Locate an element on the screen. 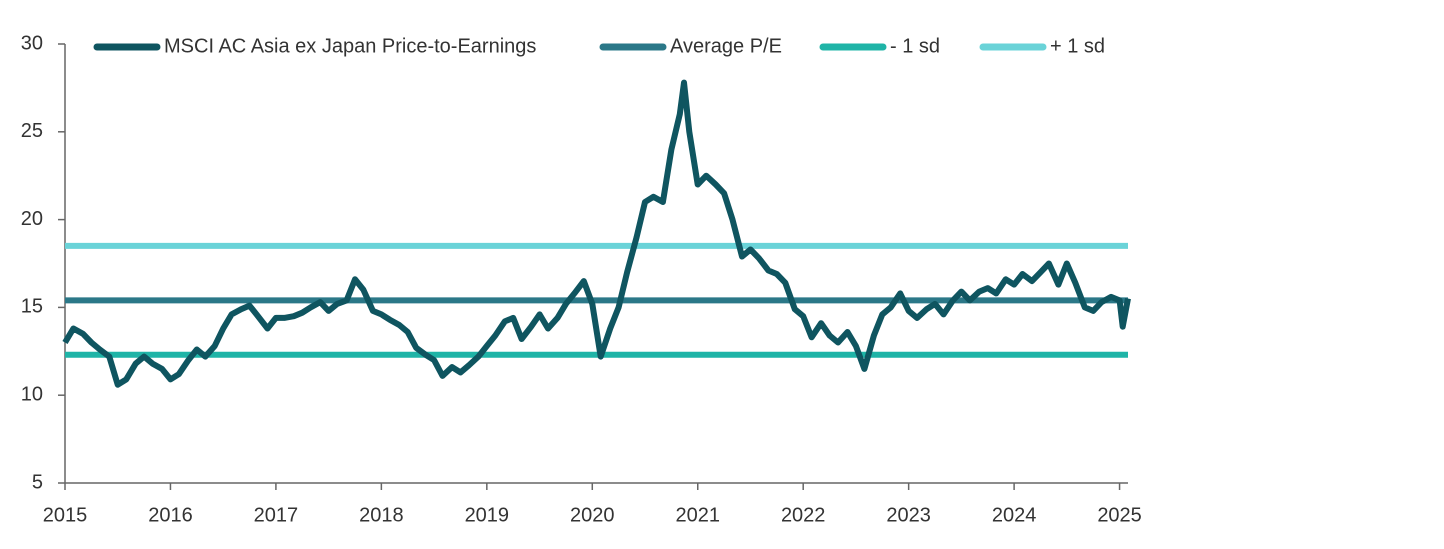 The height and width of the screenshot is (549, 1444). y-tick-label: 25 is located at coordinates (32, 131).